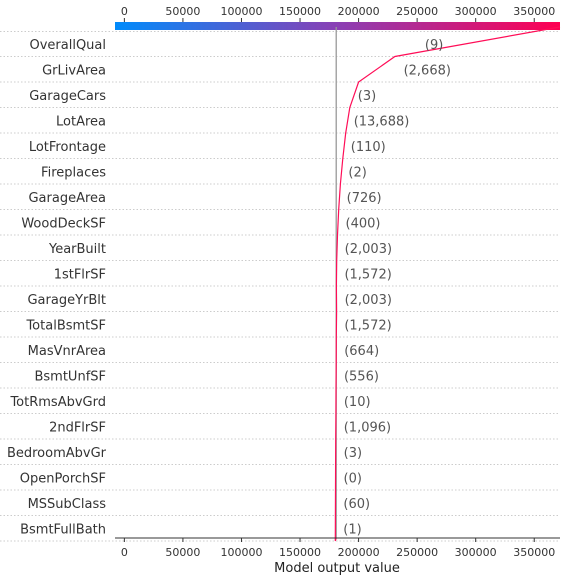  What do you see at coordinates (124, 552) in the screenshot?
I see `bottom-tick-label: 0` at bounding box center [124, 552].